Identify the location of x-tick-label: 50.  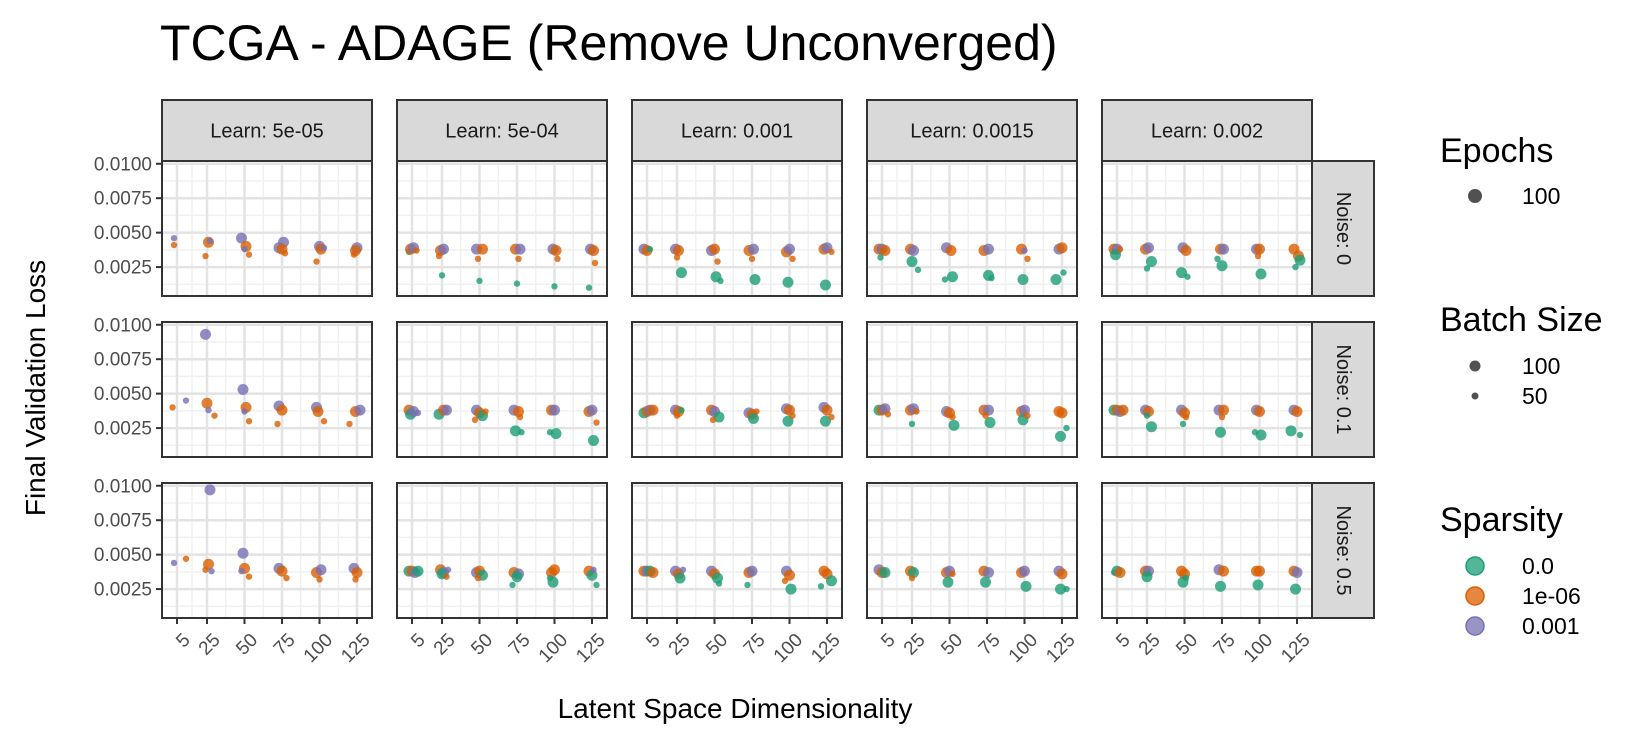
(1187, 645).